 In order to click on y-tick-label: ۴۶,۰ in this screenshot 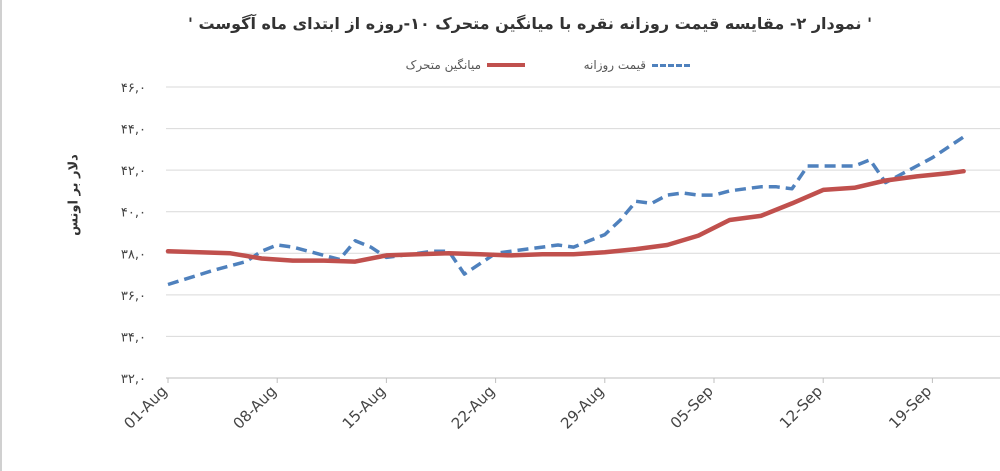, I will do `click(133, 88)`.